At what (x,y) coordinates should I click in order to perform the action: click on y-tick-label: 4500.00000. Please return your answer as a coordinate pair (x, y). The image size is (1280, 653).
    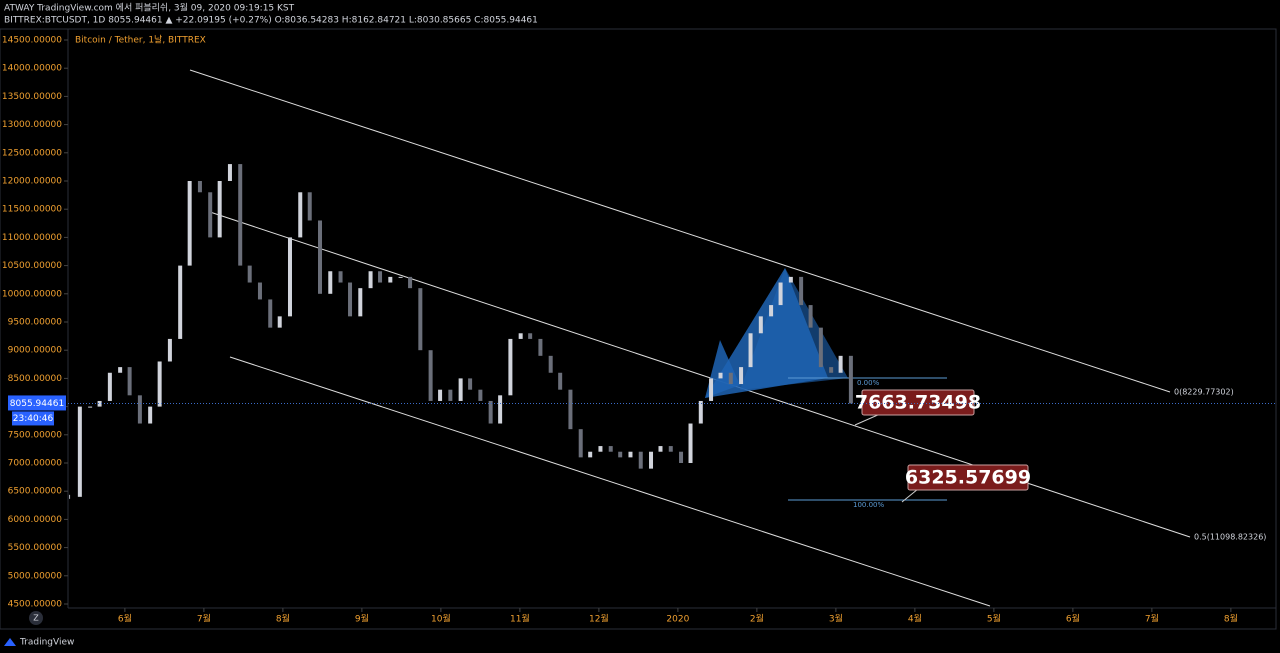
    Looking at the image, I should click on (35, 605).